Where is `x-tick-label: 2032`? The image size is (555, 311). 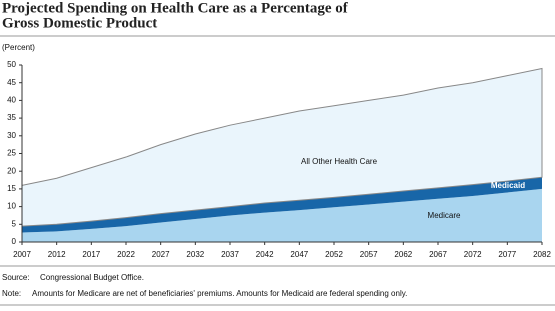 x-tick-label: 2032 is located at coordinates (195, 254).